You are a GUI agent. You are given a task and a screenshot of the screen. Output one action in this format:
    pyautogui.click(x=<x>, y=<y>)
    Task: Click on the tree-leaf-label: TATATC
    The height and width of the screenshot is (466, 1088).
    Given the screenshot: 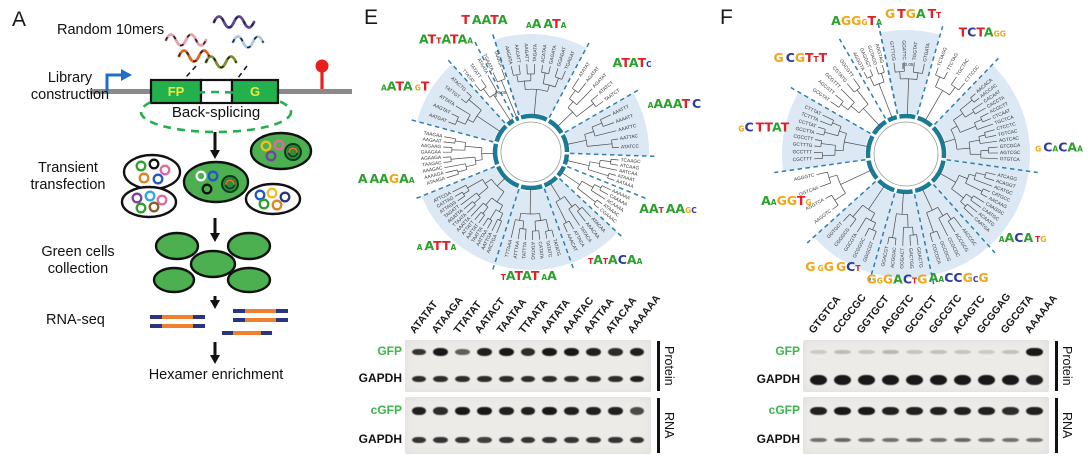 What is the action you would take?
    pyautogui.click(x=548, y=249)
    